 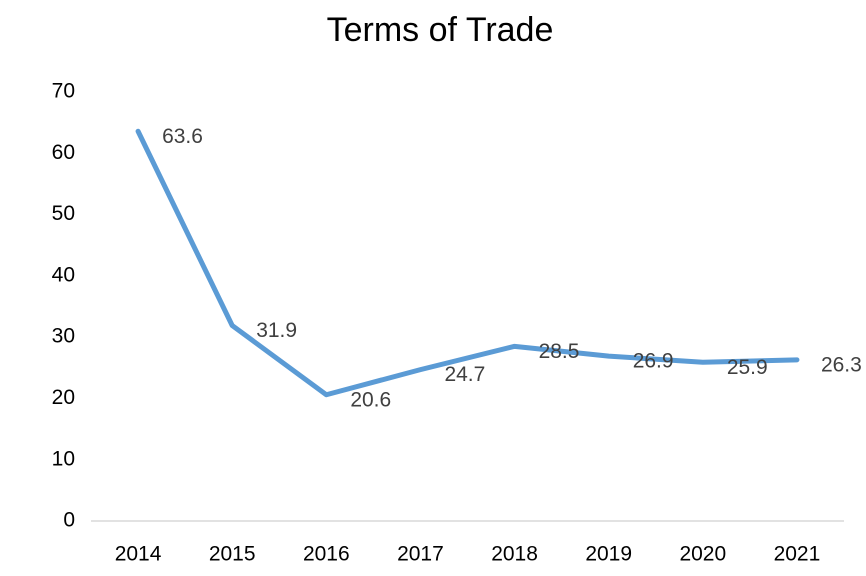 What do you see at coordinates (63, 274) in the screenshot?
I see `y-tick-label: 40` at bounding box center [63, 274].